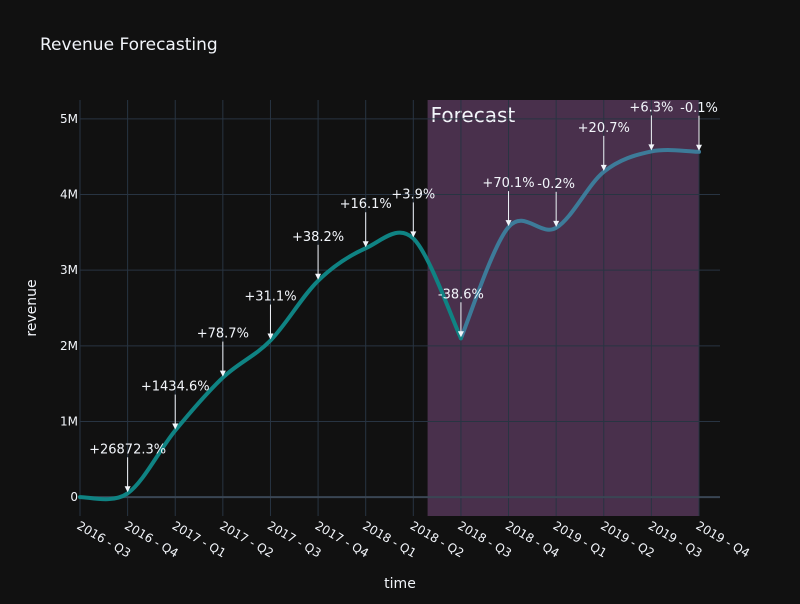  Describe the element at coordinates (473, 115) in the screenshot. I see `forecast-label: Forecast` at that location.